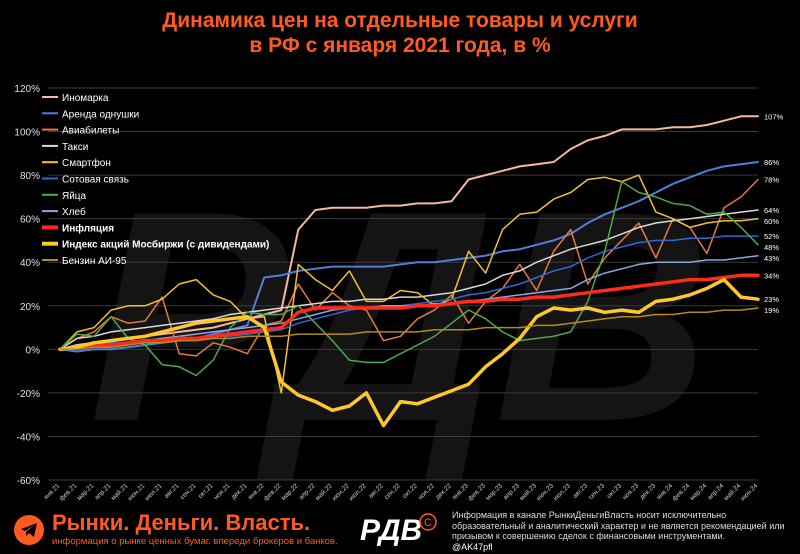  What do you see at coordinates (771, 162) in the screenshot?
I see `series-end-label: 86%` at bounding box center [771, 162].